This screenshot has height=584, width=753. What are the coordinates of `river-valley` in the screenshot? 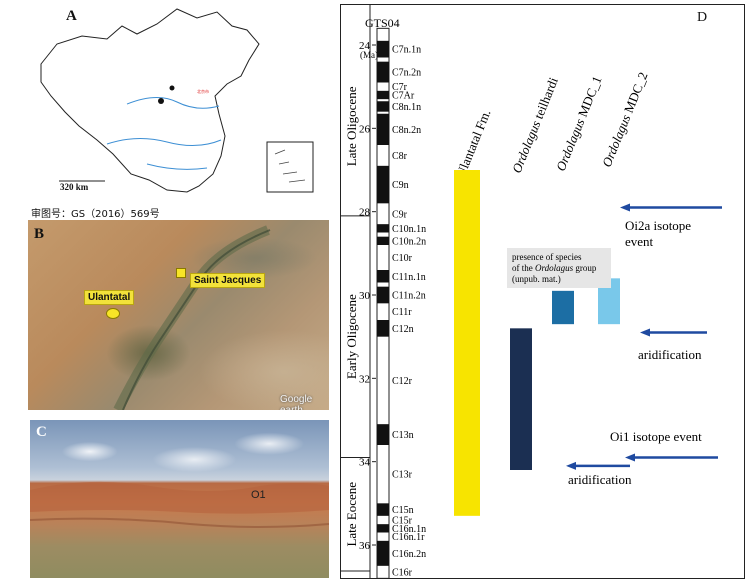 It's located at (192, 317).